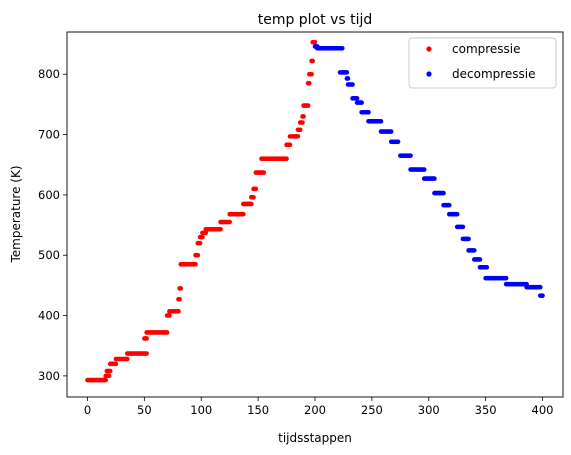 The width and height of the screenshot is (571, 455). I want to click on legend-label-decompressie: decompressie, so click(494, 74).